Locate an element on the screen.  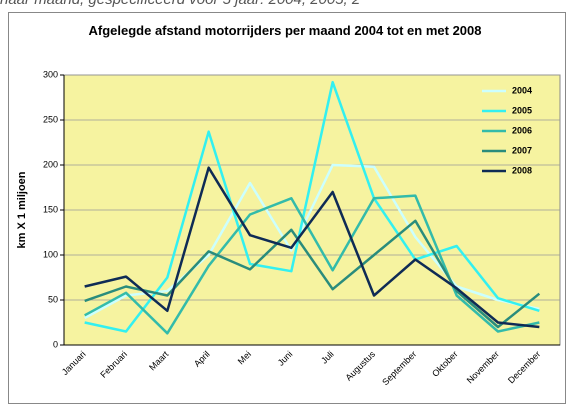
legend-label: 2005 is located at coordinates (522, 110).